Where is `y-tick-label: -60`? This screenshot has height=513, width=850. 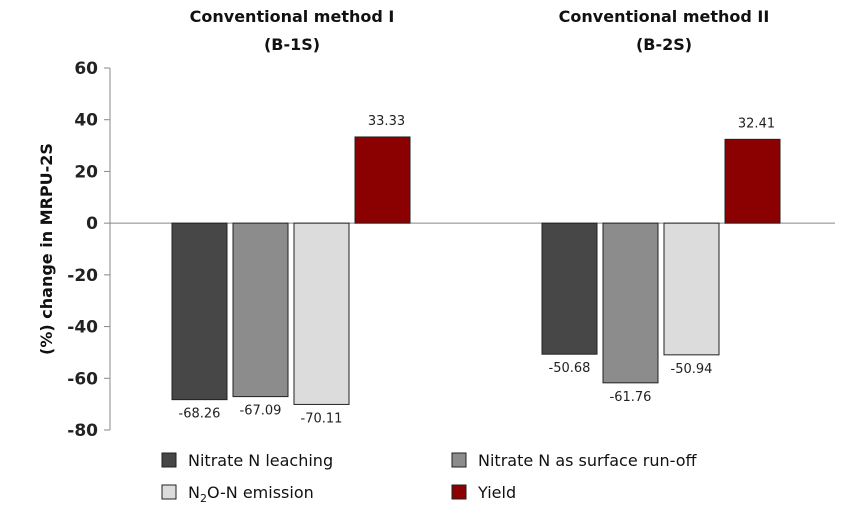 y-tick-label: -60 is located at coordinates (82, 379).